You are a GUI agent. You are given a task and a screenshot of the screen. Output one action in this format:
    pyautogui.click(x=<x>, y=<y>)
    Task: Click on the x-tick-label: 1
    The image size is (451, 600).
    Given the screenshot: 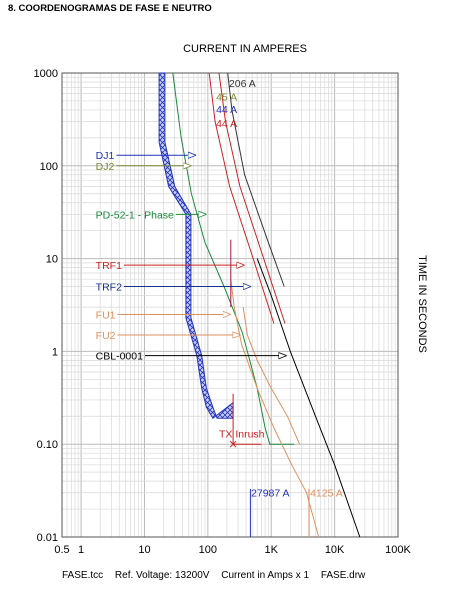 What is the action you would take?
    pyautogui.click(x=81, y=550)
    